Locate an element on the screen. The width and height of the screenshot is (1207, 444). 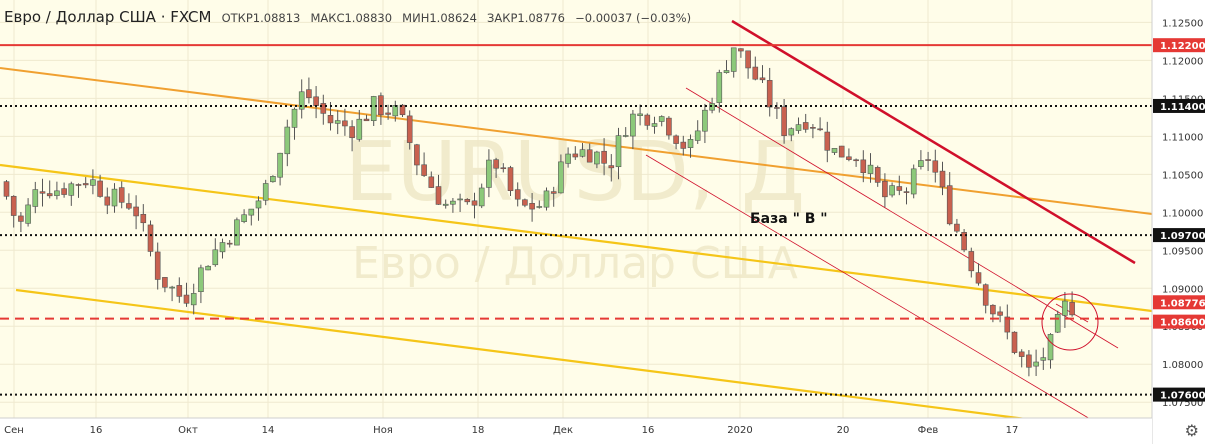
time-tick-label: Сен is located at coordinates (14, 430).